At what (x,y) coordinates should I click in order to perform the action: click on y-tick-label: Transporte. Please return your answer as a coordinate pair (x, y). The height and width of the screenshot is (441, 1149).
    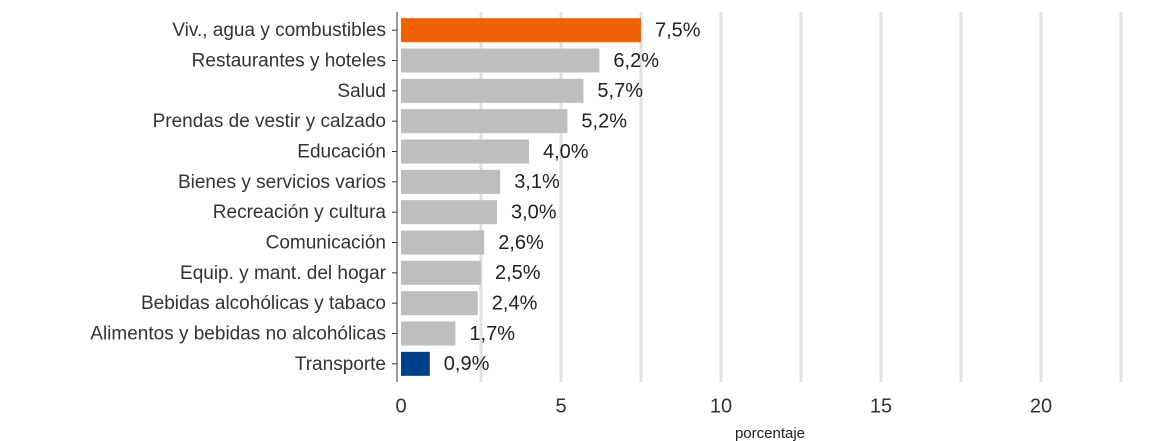
    Looking at the image, I should click on (340, 364).